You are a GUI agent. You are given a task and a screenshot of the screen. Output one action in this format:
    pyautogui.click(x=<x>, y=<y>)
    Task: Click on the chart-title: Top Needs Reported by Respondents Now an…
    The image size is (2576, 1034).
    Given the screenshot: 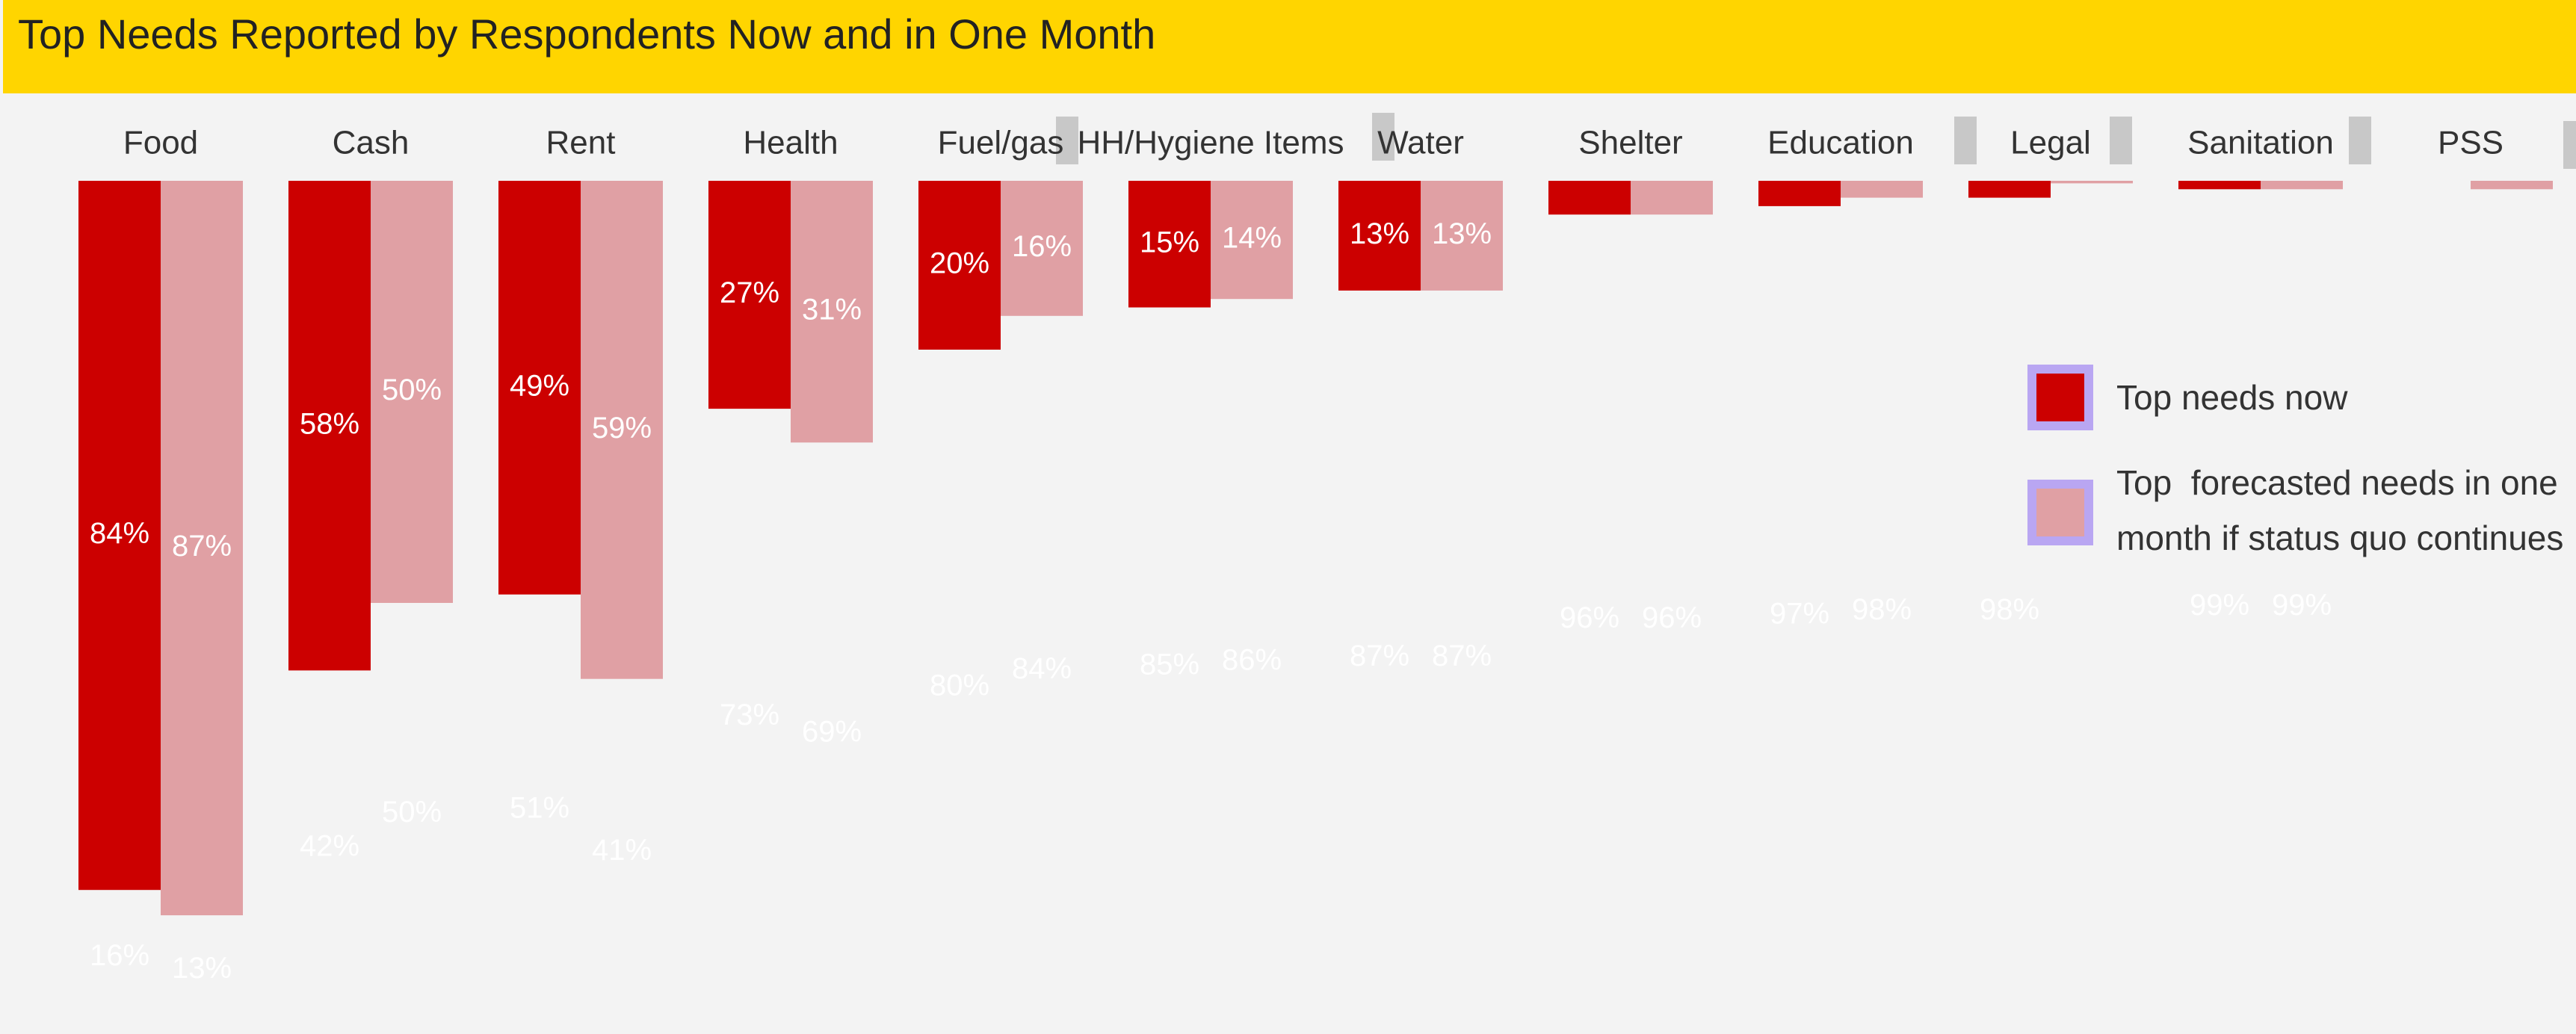 What is the action you would take?
    pyautogui.click(x=587, y=34)
    